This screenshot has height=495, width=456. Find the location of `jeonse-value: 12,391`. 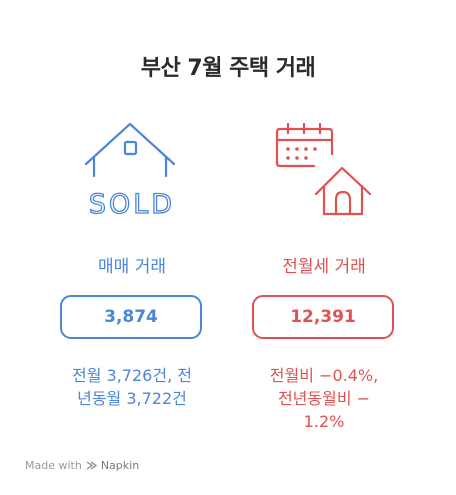

jeonse-value: 12,391 is located at coordinates (323, 317).